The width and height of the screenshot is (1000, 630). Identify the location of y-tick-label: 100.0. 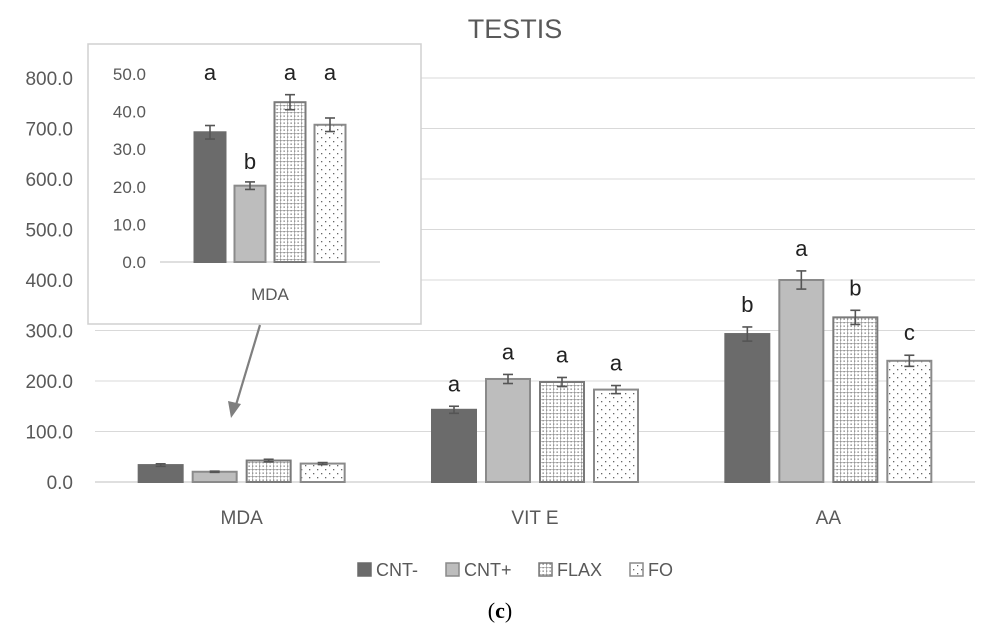
(49, 433).